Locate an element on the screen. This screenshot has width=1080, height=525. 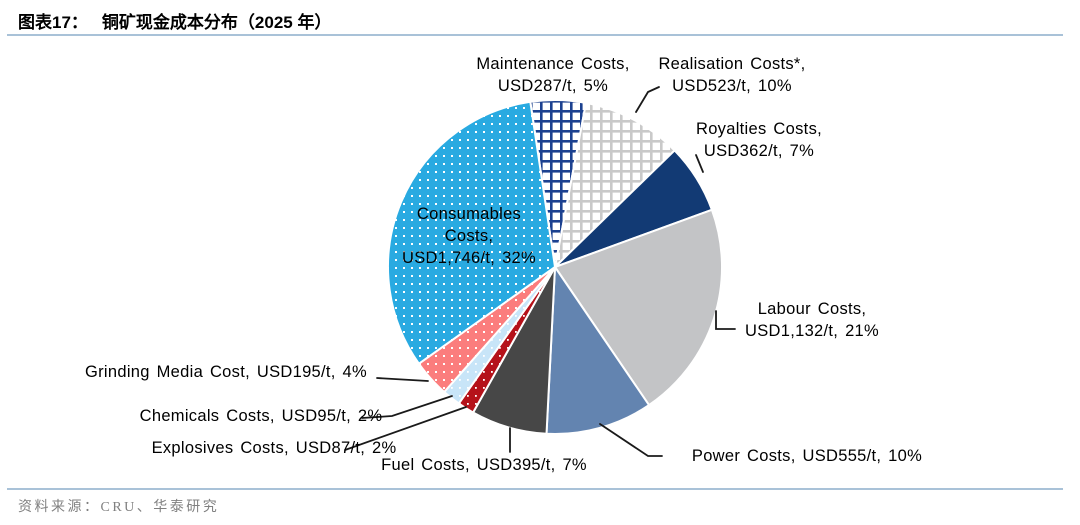
pie-slice-power is located at coordinates (597, 351).